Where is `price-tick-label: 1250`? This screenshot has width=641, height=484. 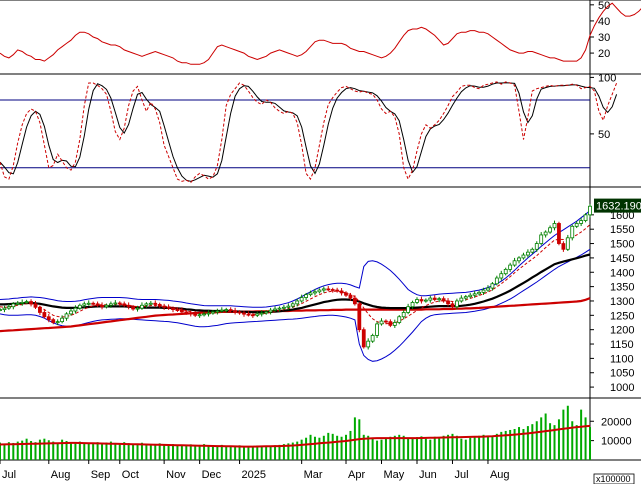
price-tick-label: 1250 is located at coordinates (622, 316).